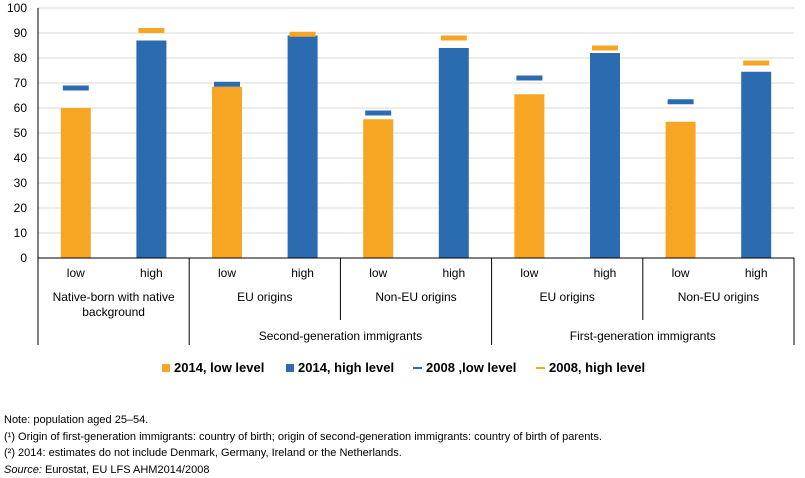 Image resolution: width=805 pixels, height=478 pixels. I want to click on legend-item-2008-low: 2008 ,low level, so click(464, 367).